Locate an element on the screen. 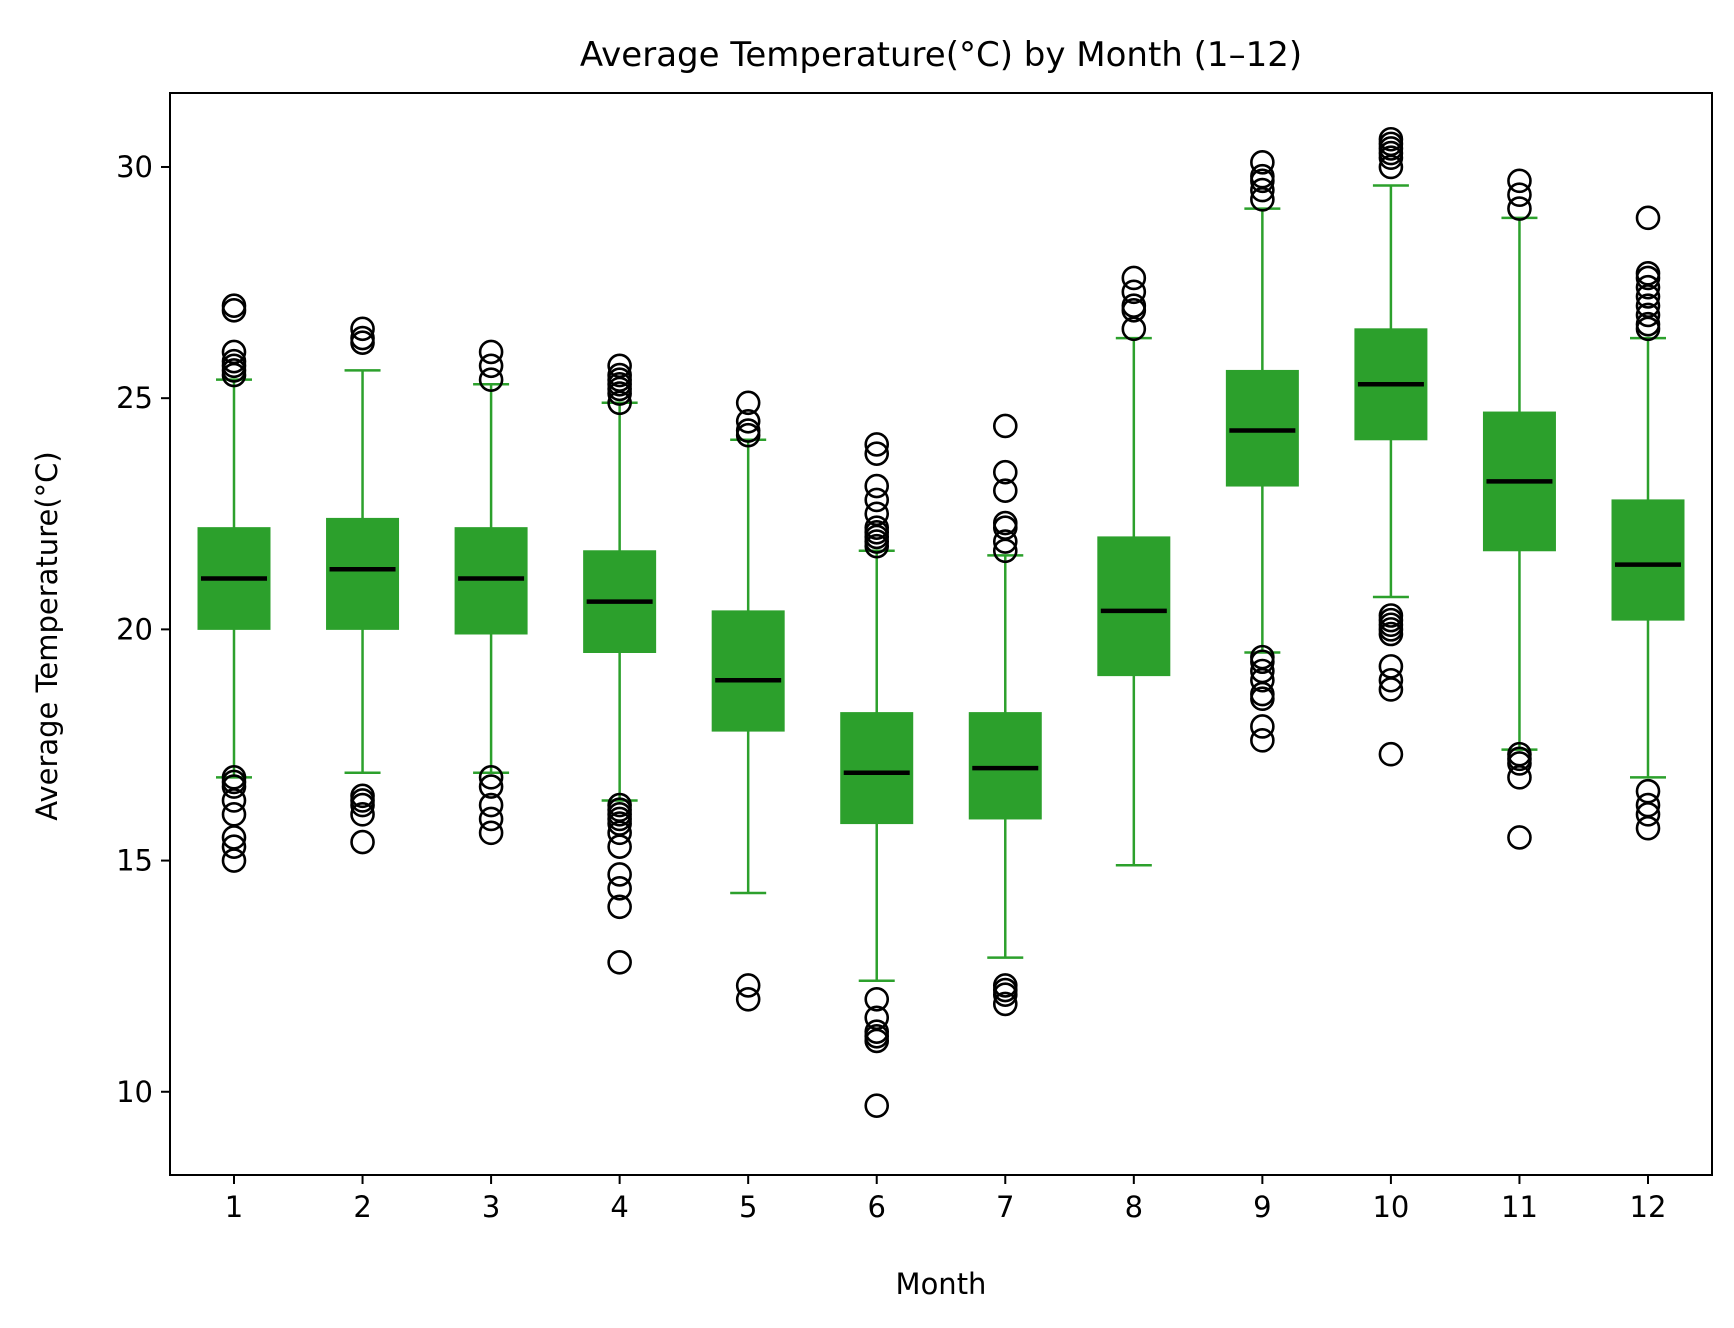 The height and width of the screenshot is (1328, 1734). y-axis-ticks: 10 15 20 25 30 is located at coordinates (143, 629).